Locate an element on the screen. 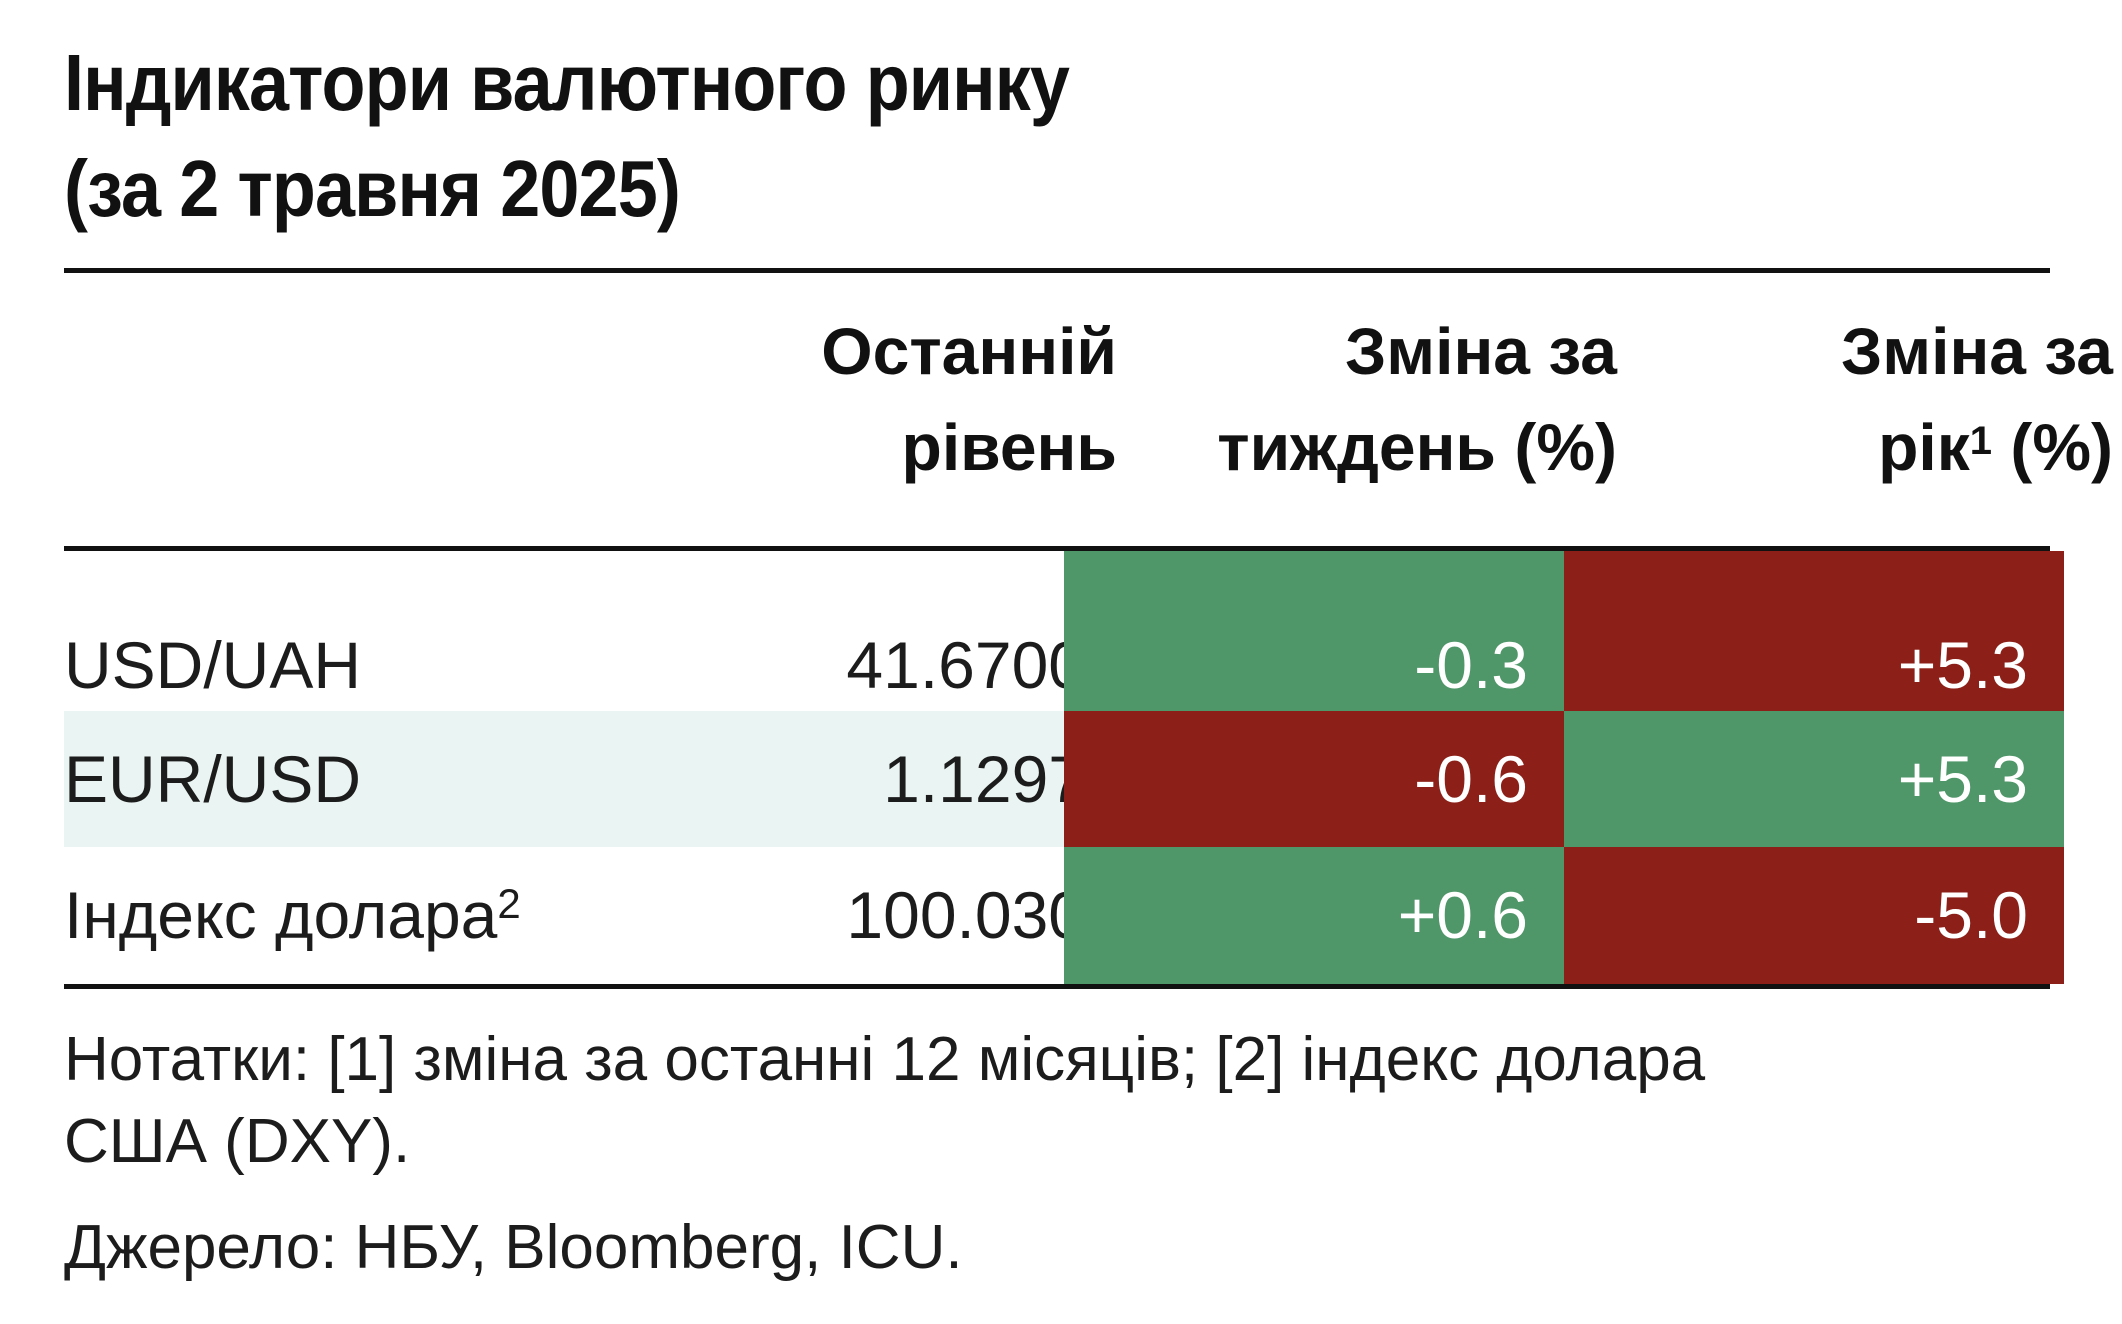 The height and width of the screenshot is (1324, 2122). row-week-change-cell: +0.6 is located at coordinates (1314, 915).